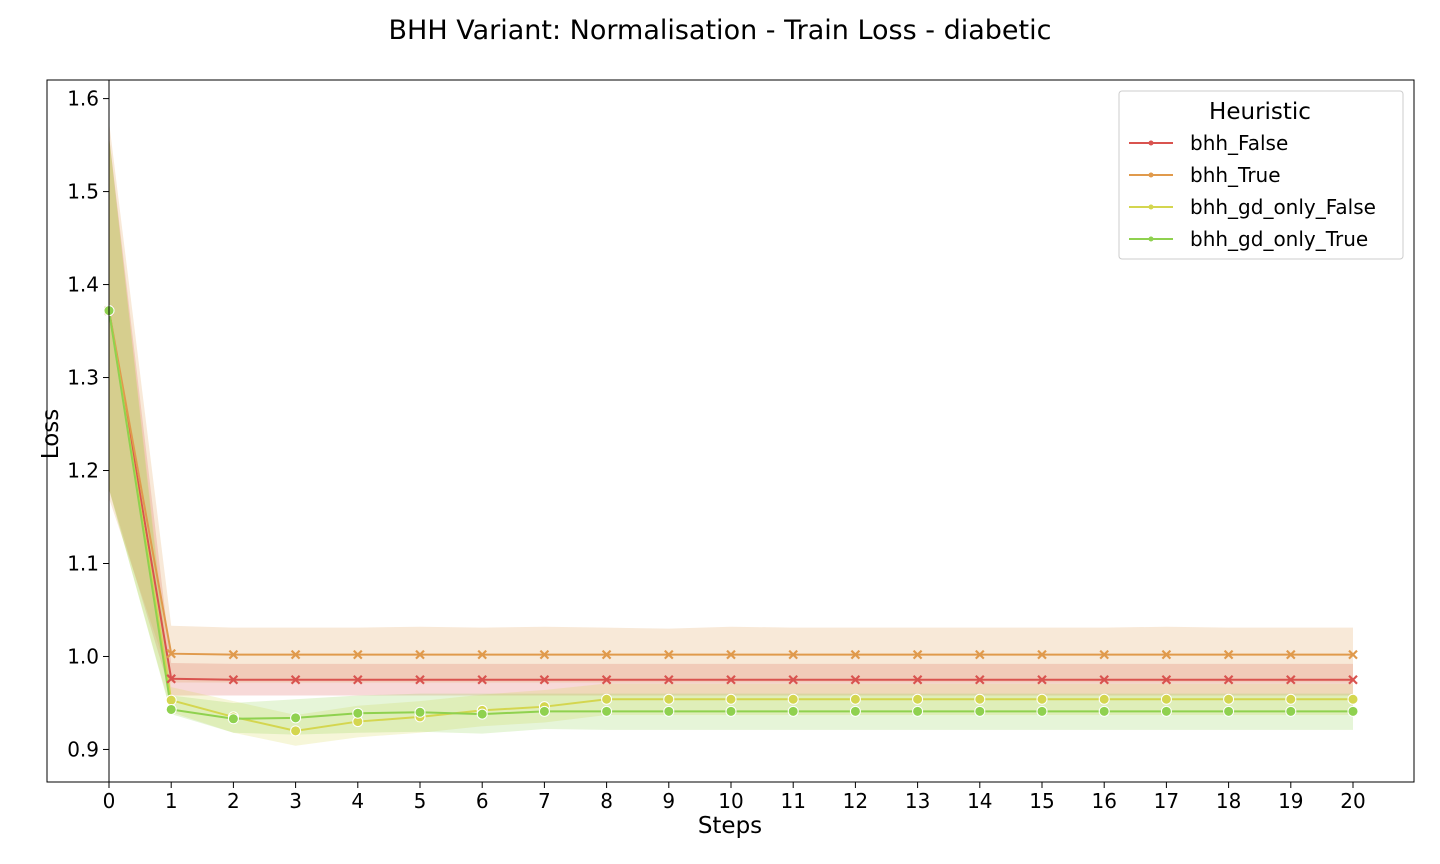 This screenshot has width=1440, height=864. What do you see at coordinates (1151, 239) in the screenshot?
I see `legend-marker-bhh_gd_only_True` at bounding box center [1151, 239].